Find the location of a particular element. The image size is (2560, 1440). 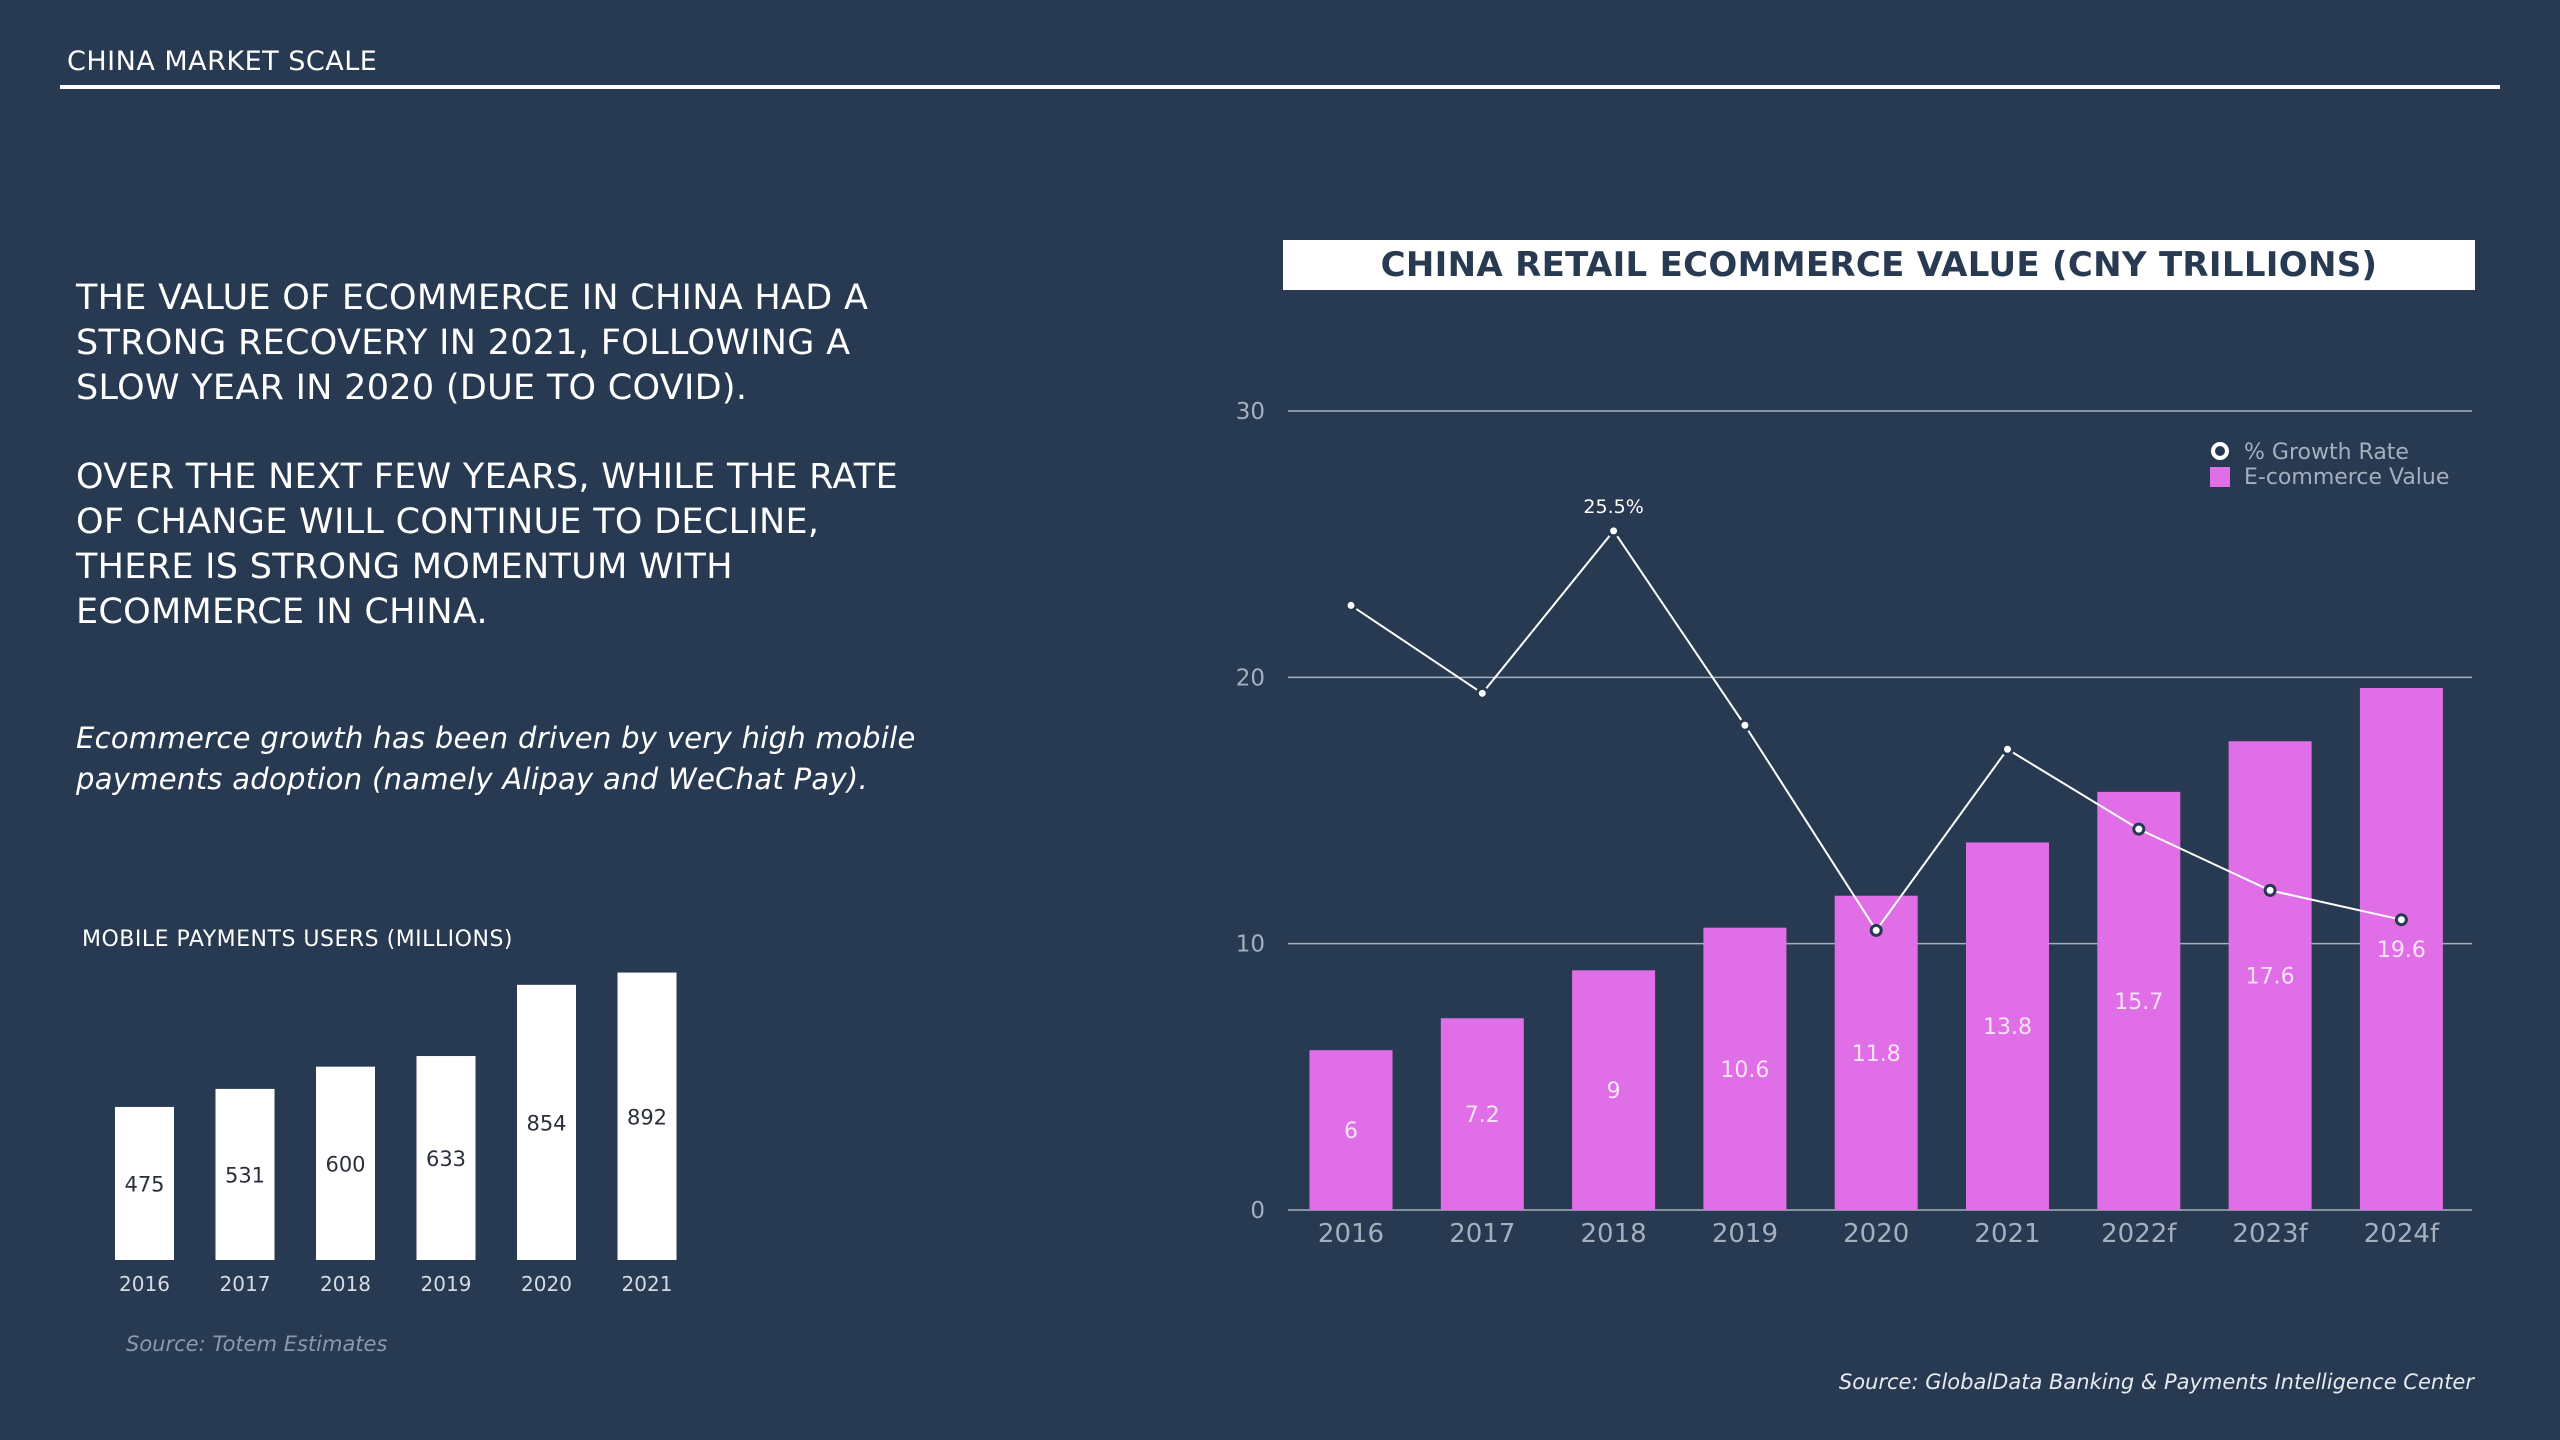

legend-growth-marker is located at coordinates (2220, 451).